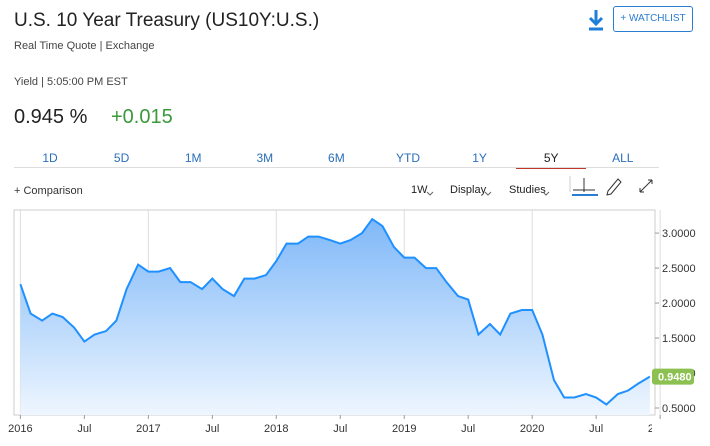  Describe the element at coordinates (596, 20) in the screenshot. I see `download-icon` at that location.